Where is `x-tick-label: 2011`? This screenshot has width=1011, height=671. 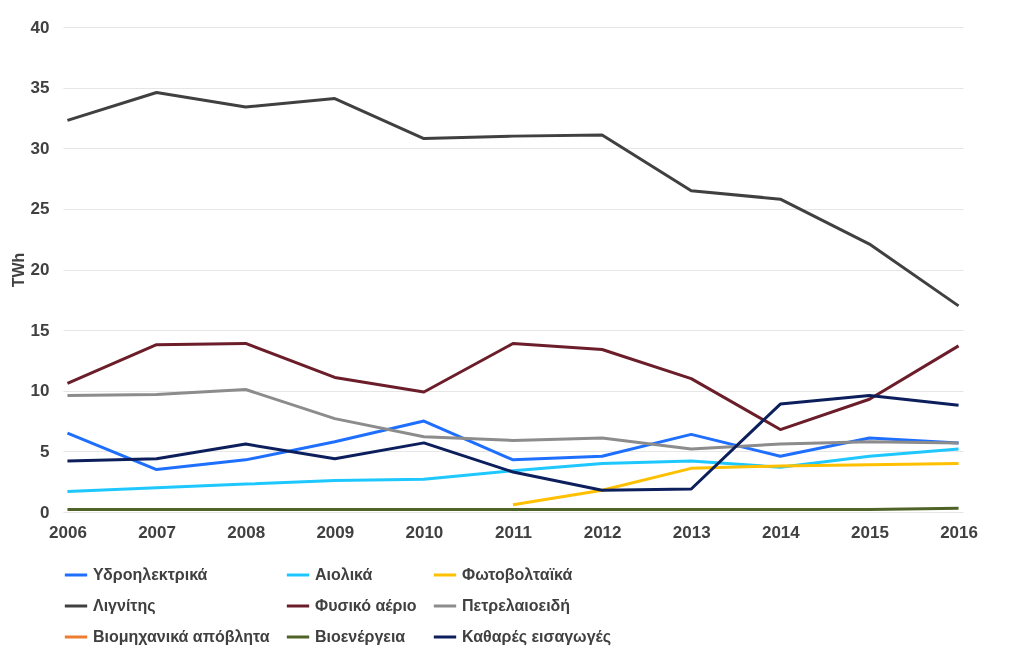 x-tick-label: 2011 is located at coordinates (513, 532).